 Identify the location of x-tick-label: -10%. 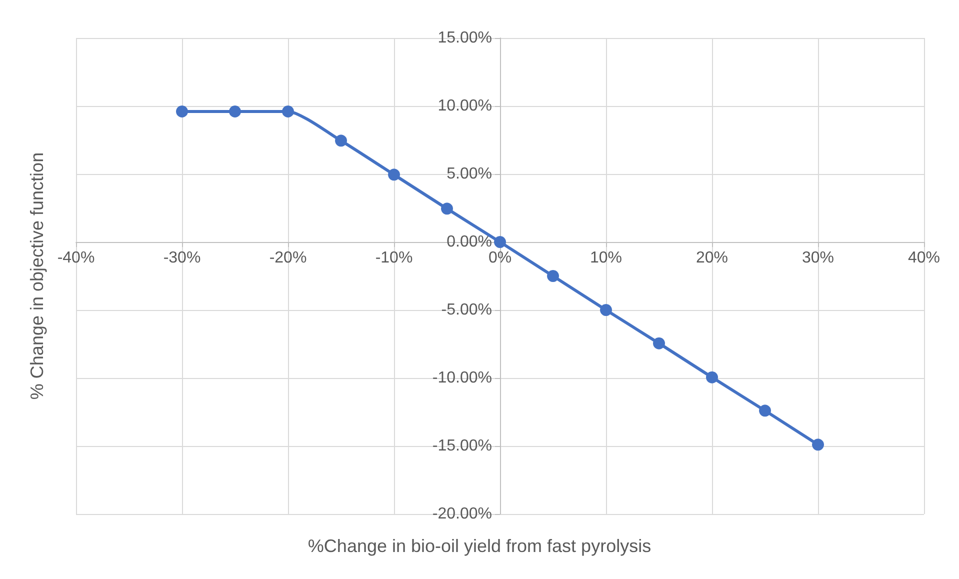
(394, 258).